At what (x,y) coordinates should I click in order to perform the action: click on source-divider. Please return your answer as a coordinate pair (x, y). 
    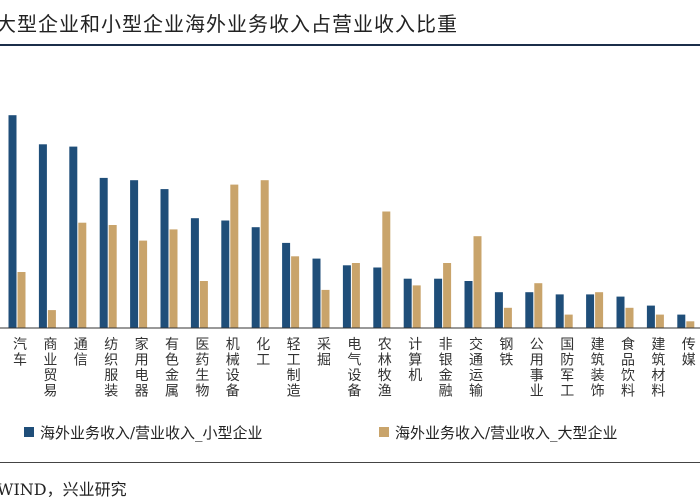
    Looking at the image, I should click on (350, 462).